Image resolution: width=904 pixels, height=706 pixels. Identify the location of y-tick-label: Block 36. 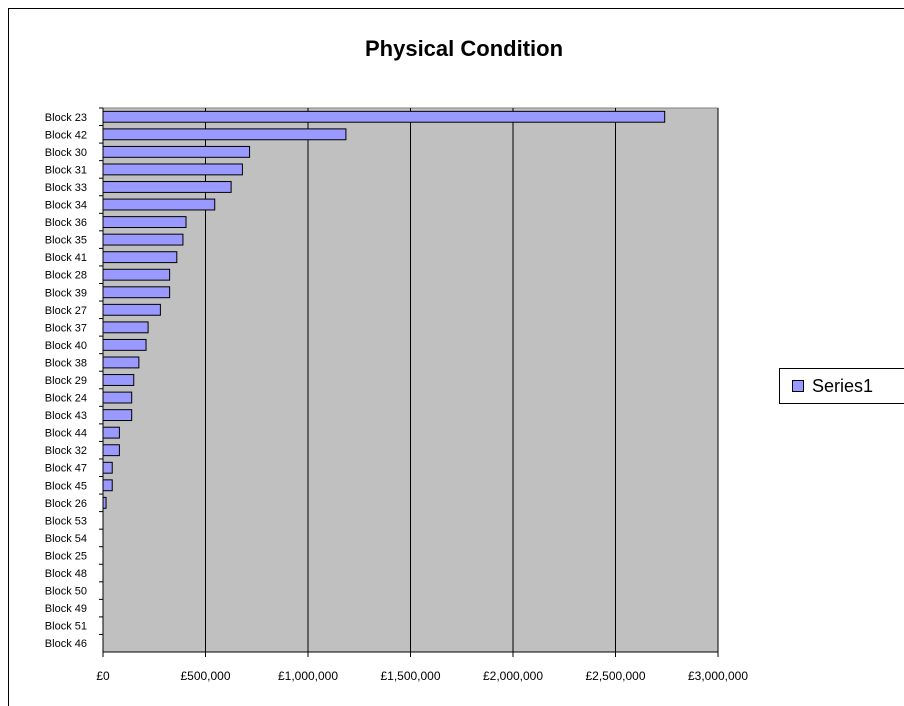
(66, 223).